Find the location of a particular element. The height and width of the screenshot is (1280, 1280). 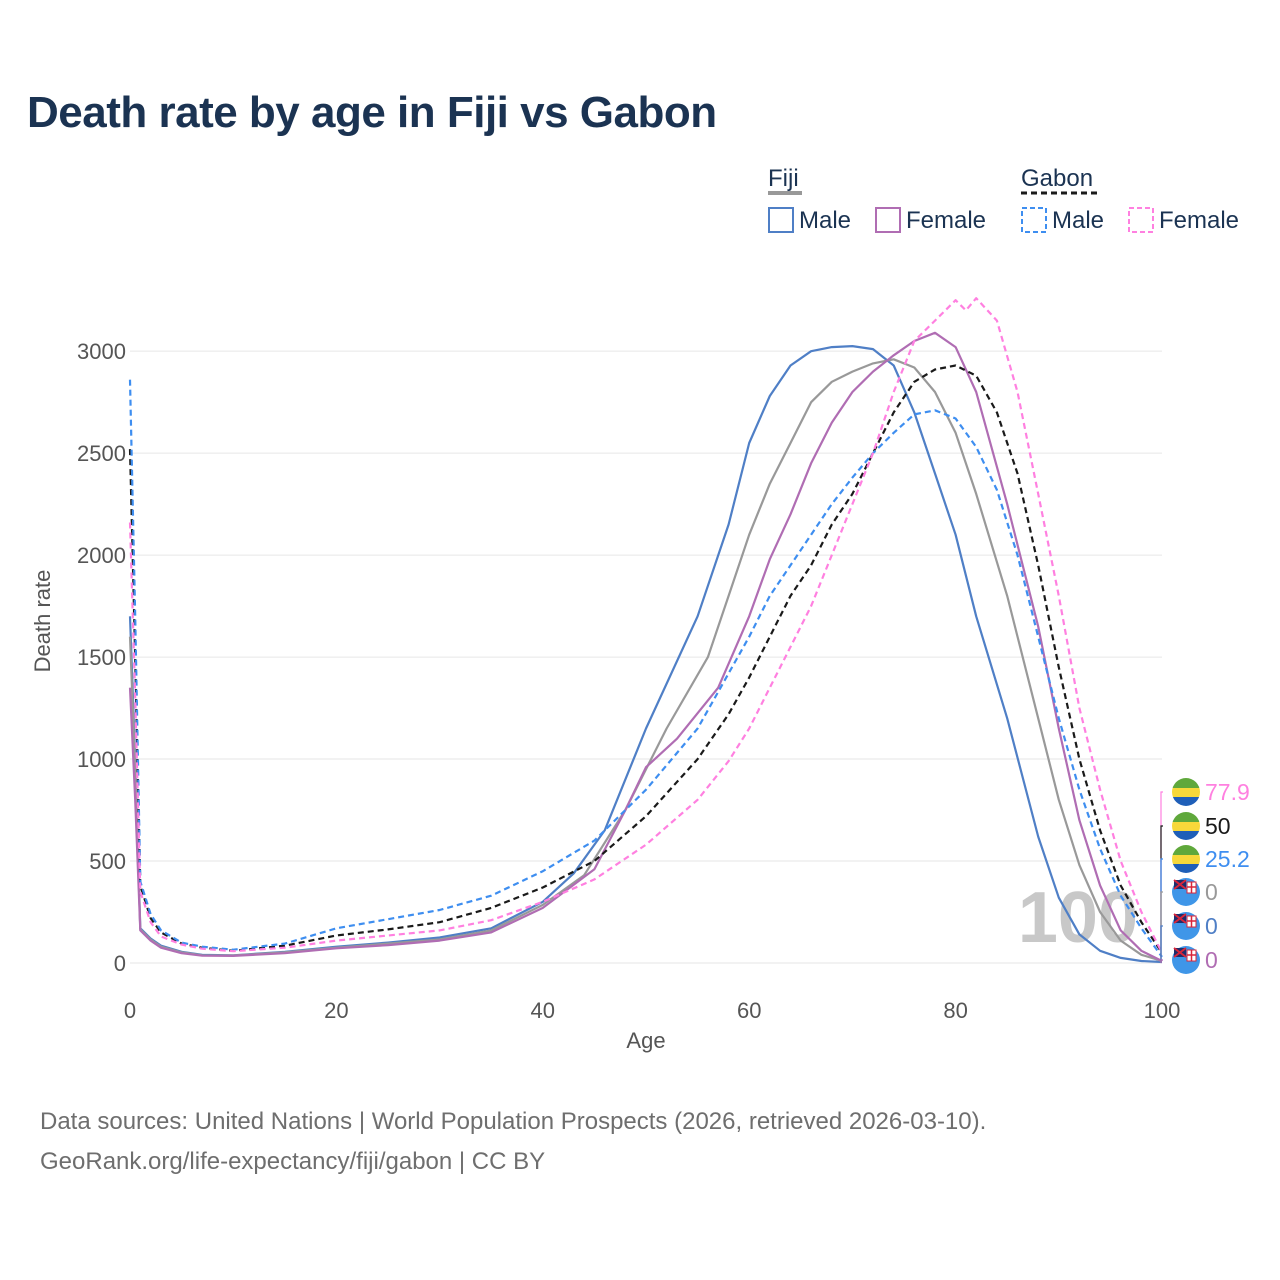

legend-group-fiji: Fiji is located at coordinates (783, 178).